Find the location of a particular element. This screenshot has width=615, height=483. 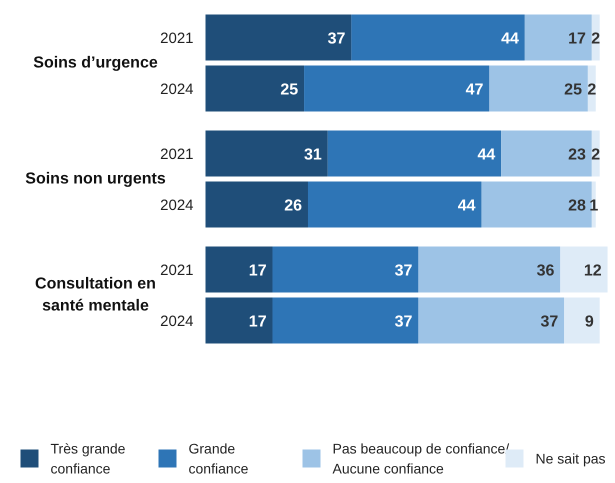

data-label: 23 is located at coordinates (577, 155).